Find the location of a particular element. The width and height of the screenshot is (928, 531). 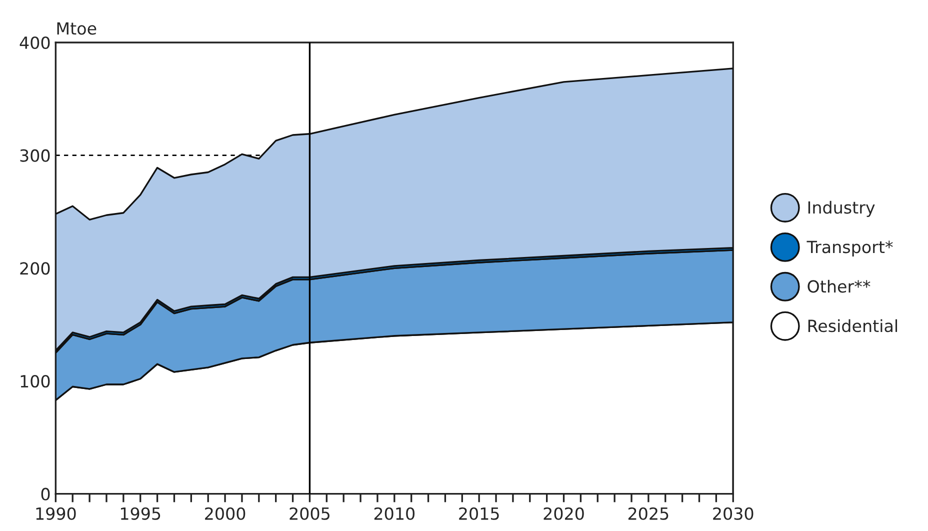

x-tick-label: 1995 is located at coordinates (140, 513).